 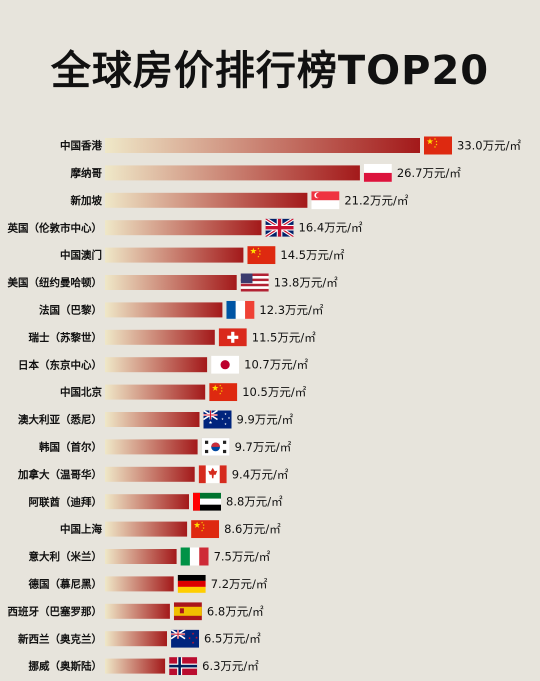 What do you see at coordinates (429, 173) in the screenshot?
I see `value-label: 26.7万元/㎡` at bounding box center [429, 173].